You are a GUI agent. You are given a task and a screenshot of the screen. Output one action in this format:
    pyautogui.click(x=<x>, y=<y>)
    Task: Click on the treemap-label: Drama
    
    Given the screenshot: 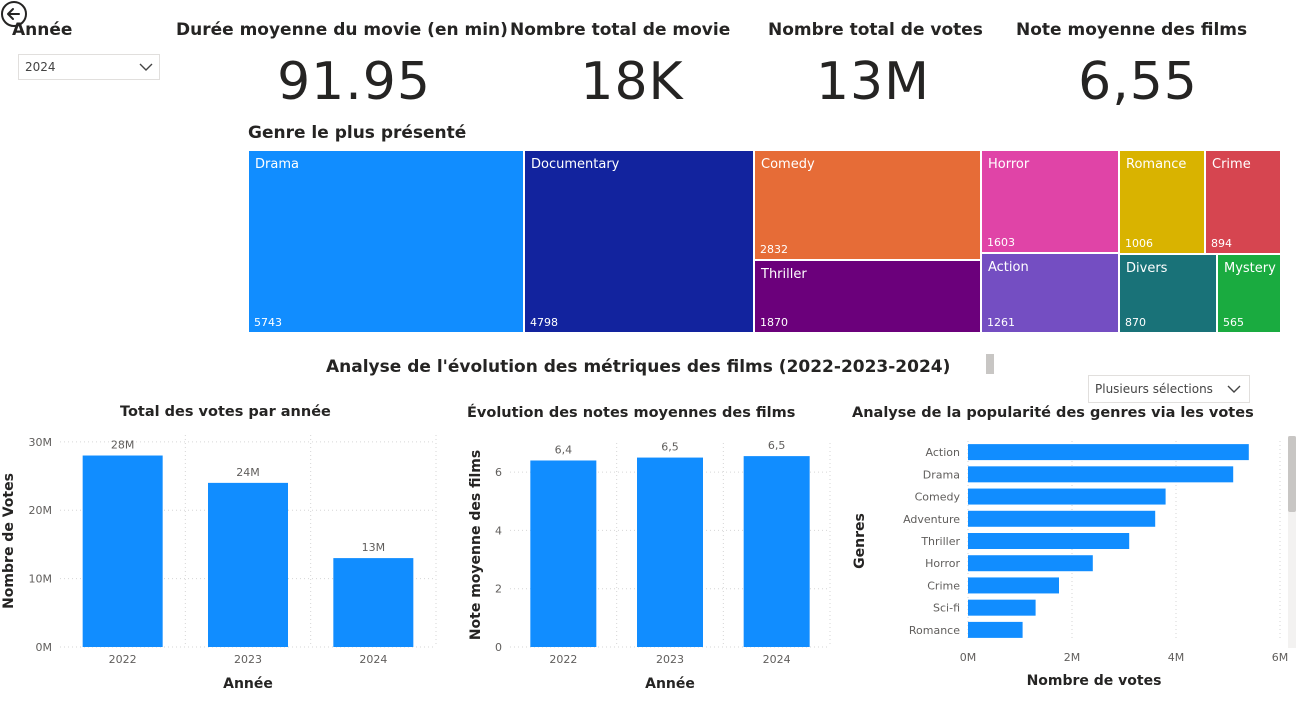 What is the action you would take?
    pyautogui.click(x=277, y=164)
    